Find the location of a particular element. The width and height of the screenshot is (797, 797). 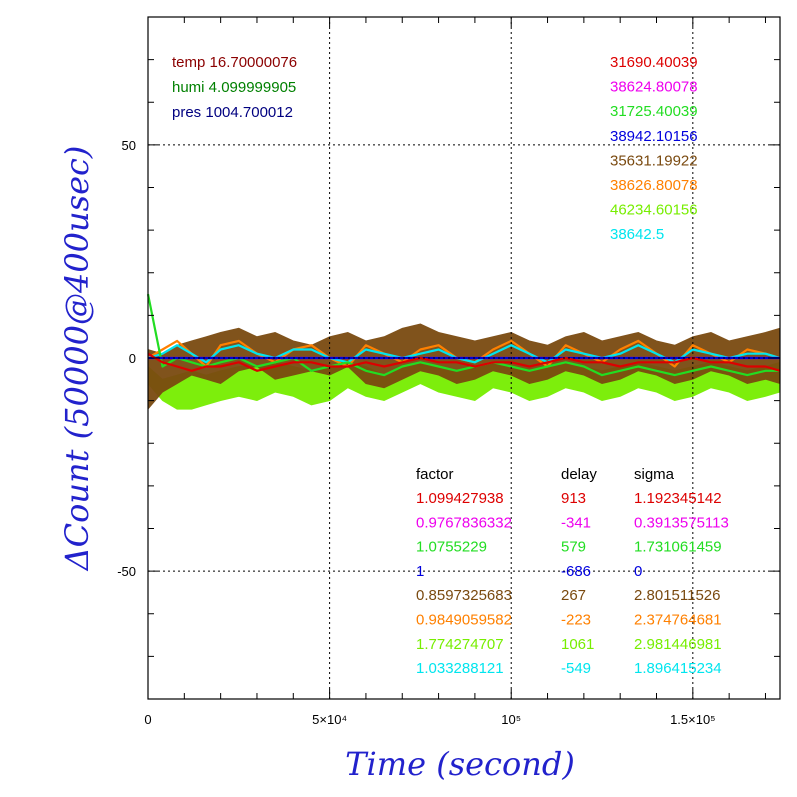

table-cell-delay-7: -549 is located at coordinates (576, 668).